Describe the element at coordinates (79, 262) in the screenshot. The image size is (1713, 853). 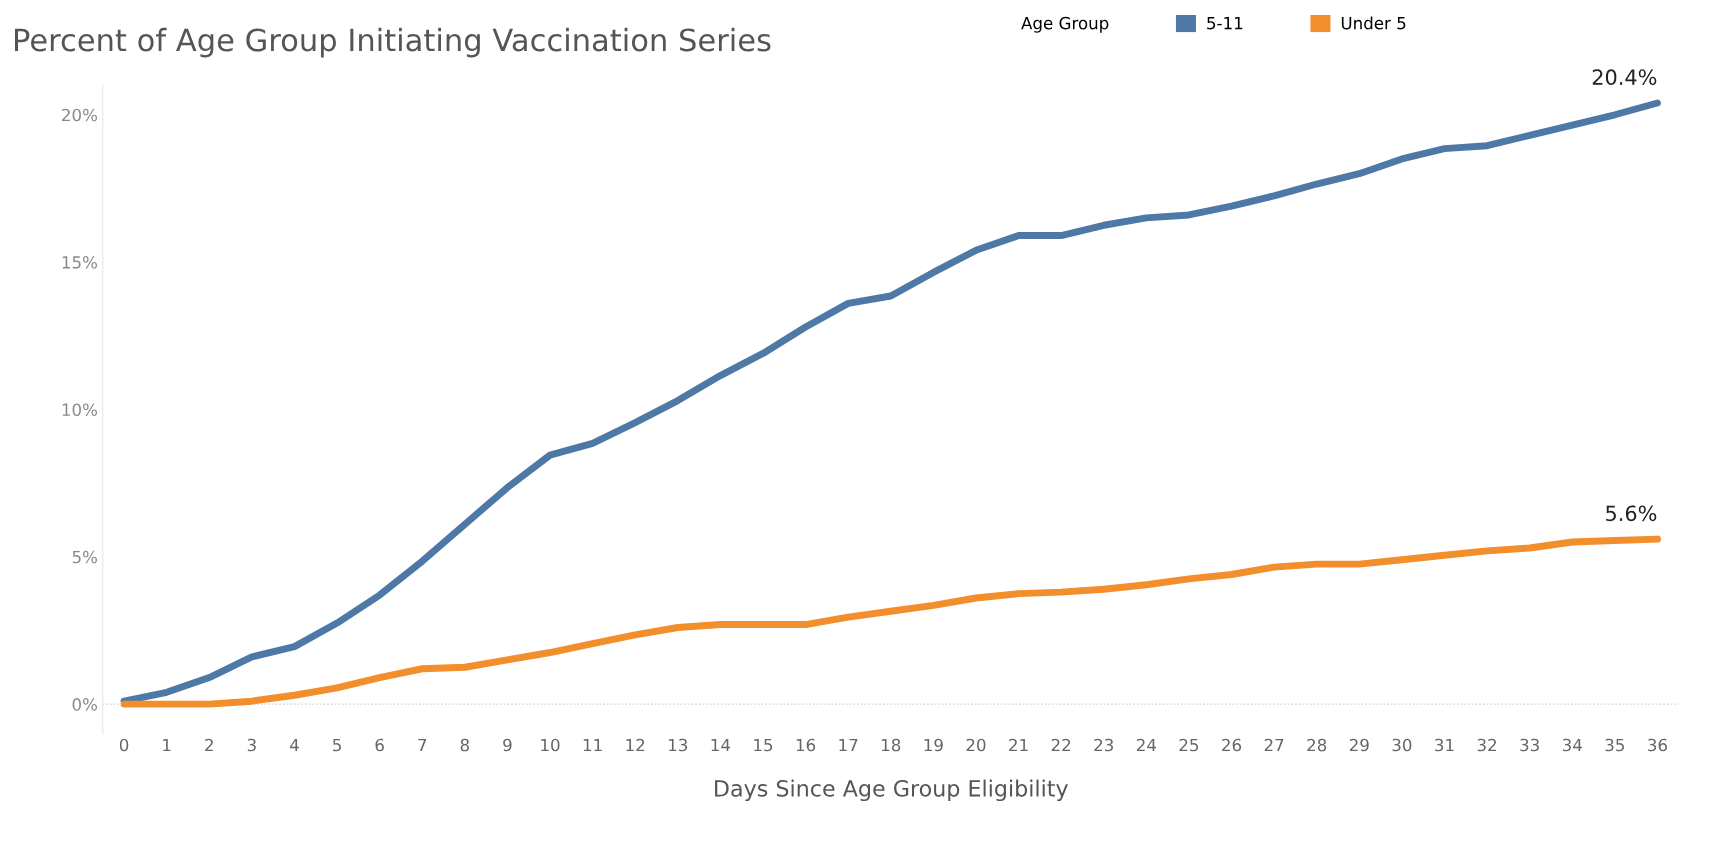
I see `y-tick-label: 15%` at that location.